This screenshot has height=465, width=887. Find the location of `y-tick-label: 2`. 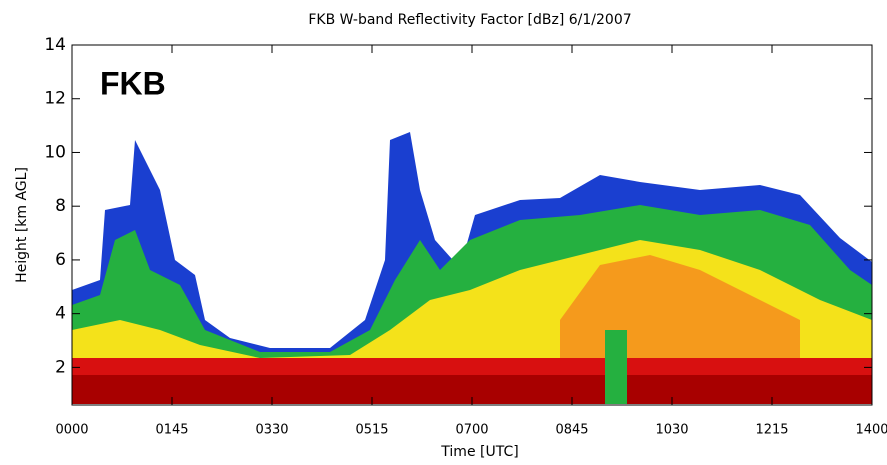

y-tick-label: 2 is located at coordinates (60, 367).